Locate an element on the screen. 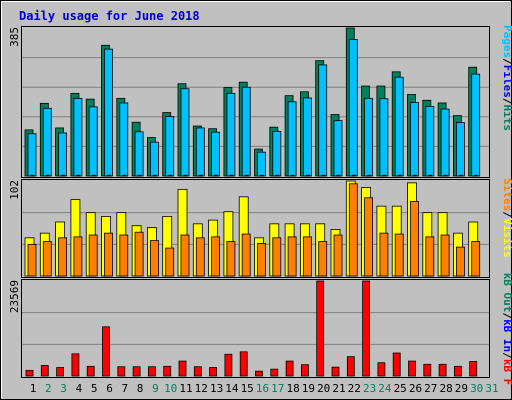 The image size is (512, 400). day-label: 4 is located at coordinates (79, 388).